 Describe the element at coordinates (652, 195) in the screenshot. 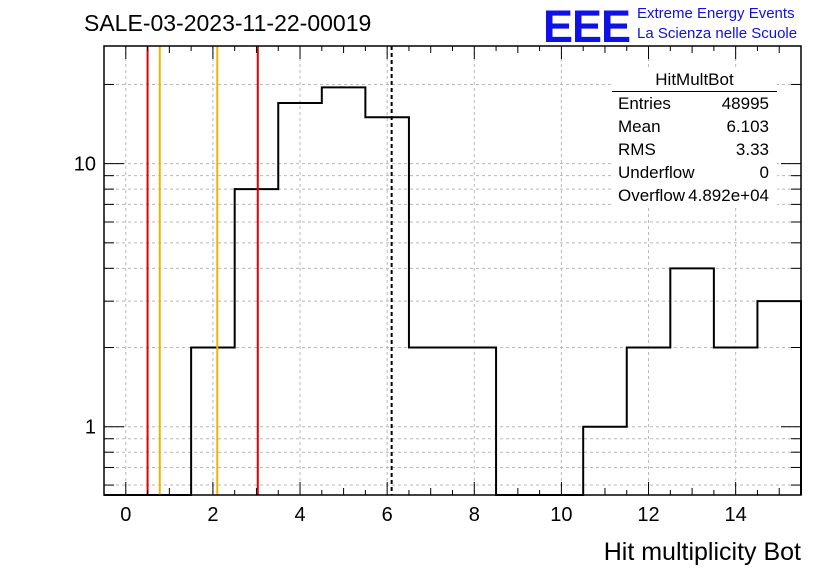

I see `stats-key: Overflow` at that location.